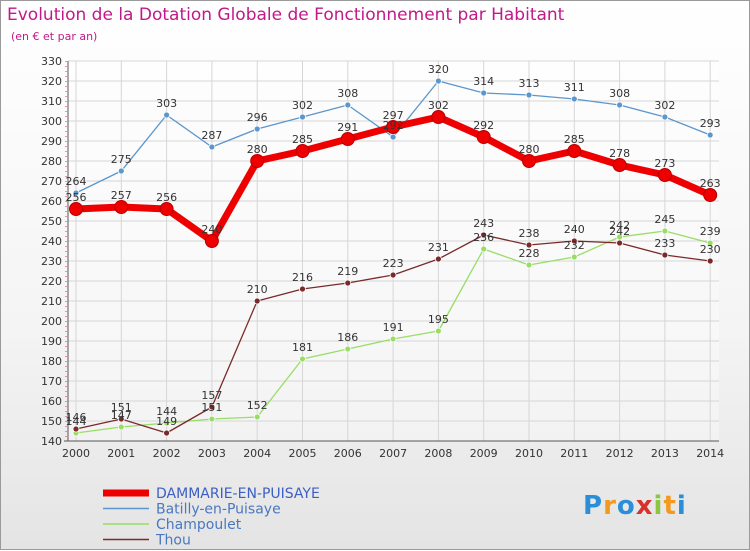  I want to click on data-label-dammarie-en-puisaye: 240, so click(211, 229).